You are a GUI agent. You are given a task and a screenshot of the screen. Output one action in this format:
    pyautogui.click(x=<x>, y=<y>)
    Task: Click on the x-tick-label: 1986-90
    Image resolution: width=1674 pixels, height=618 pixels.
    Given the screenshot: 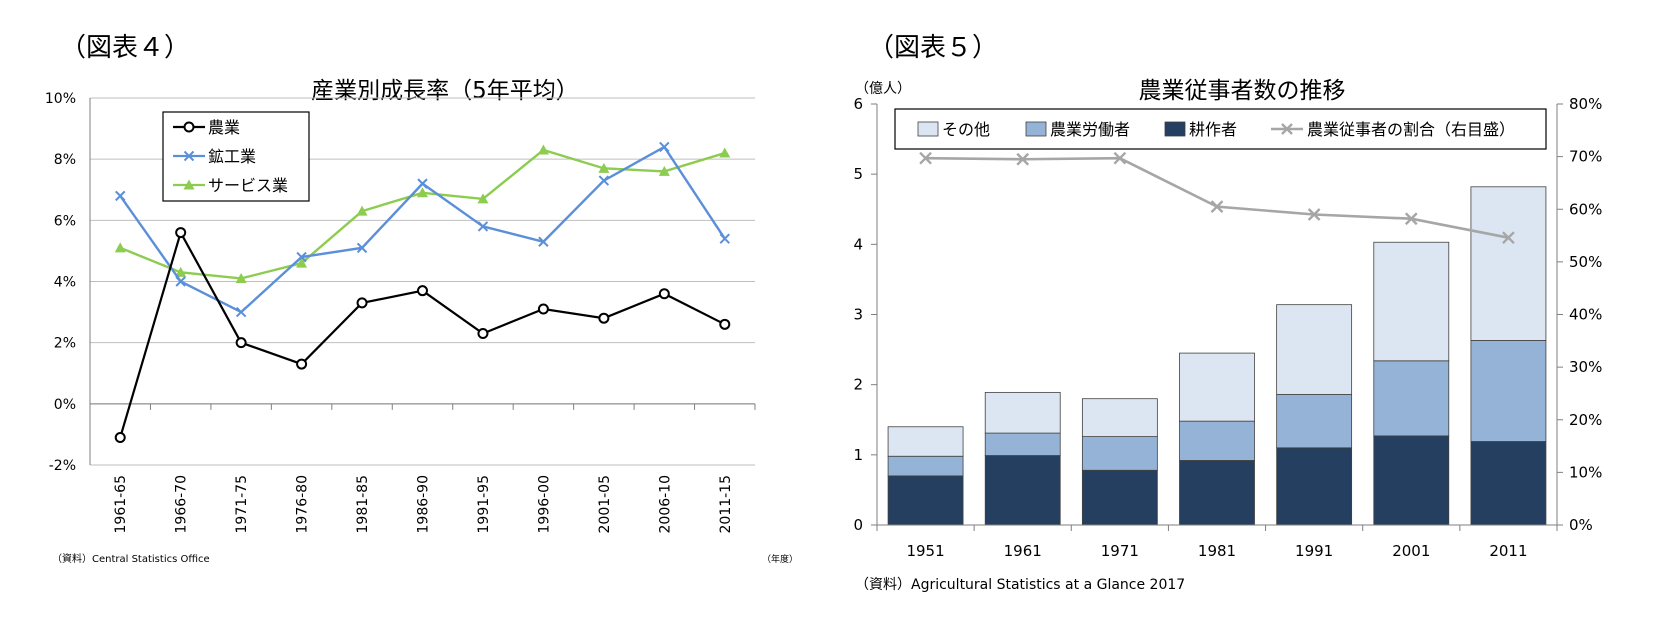 What is the action you would take?
    pyautogui.click(x=424, y=504)
    